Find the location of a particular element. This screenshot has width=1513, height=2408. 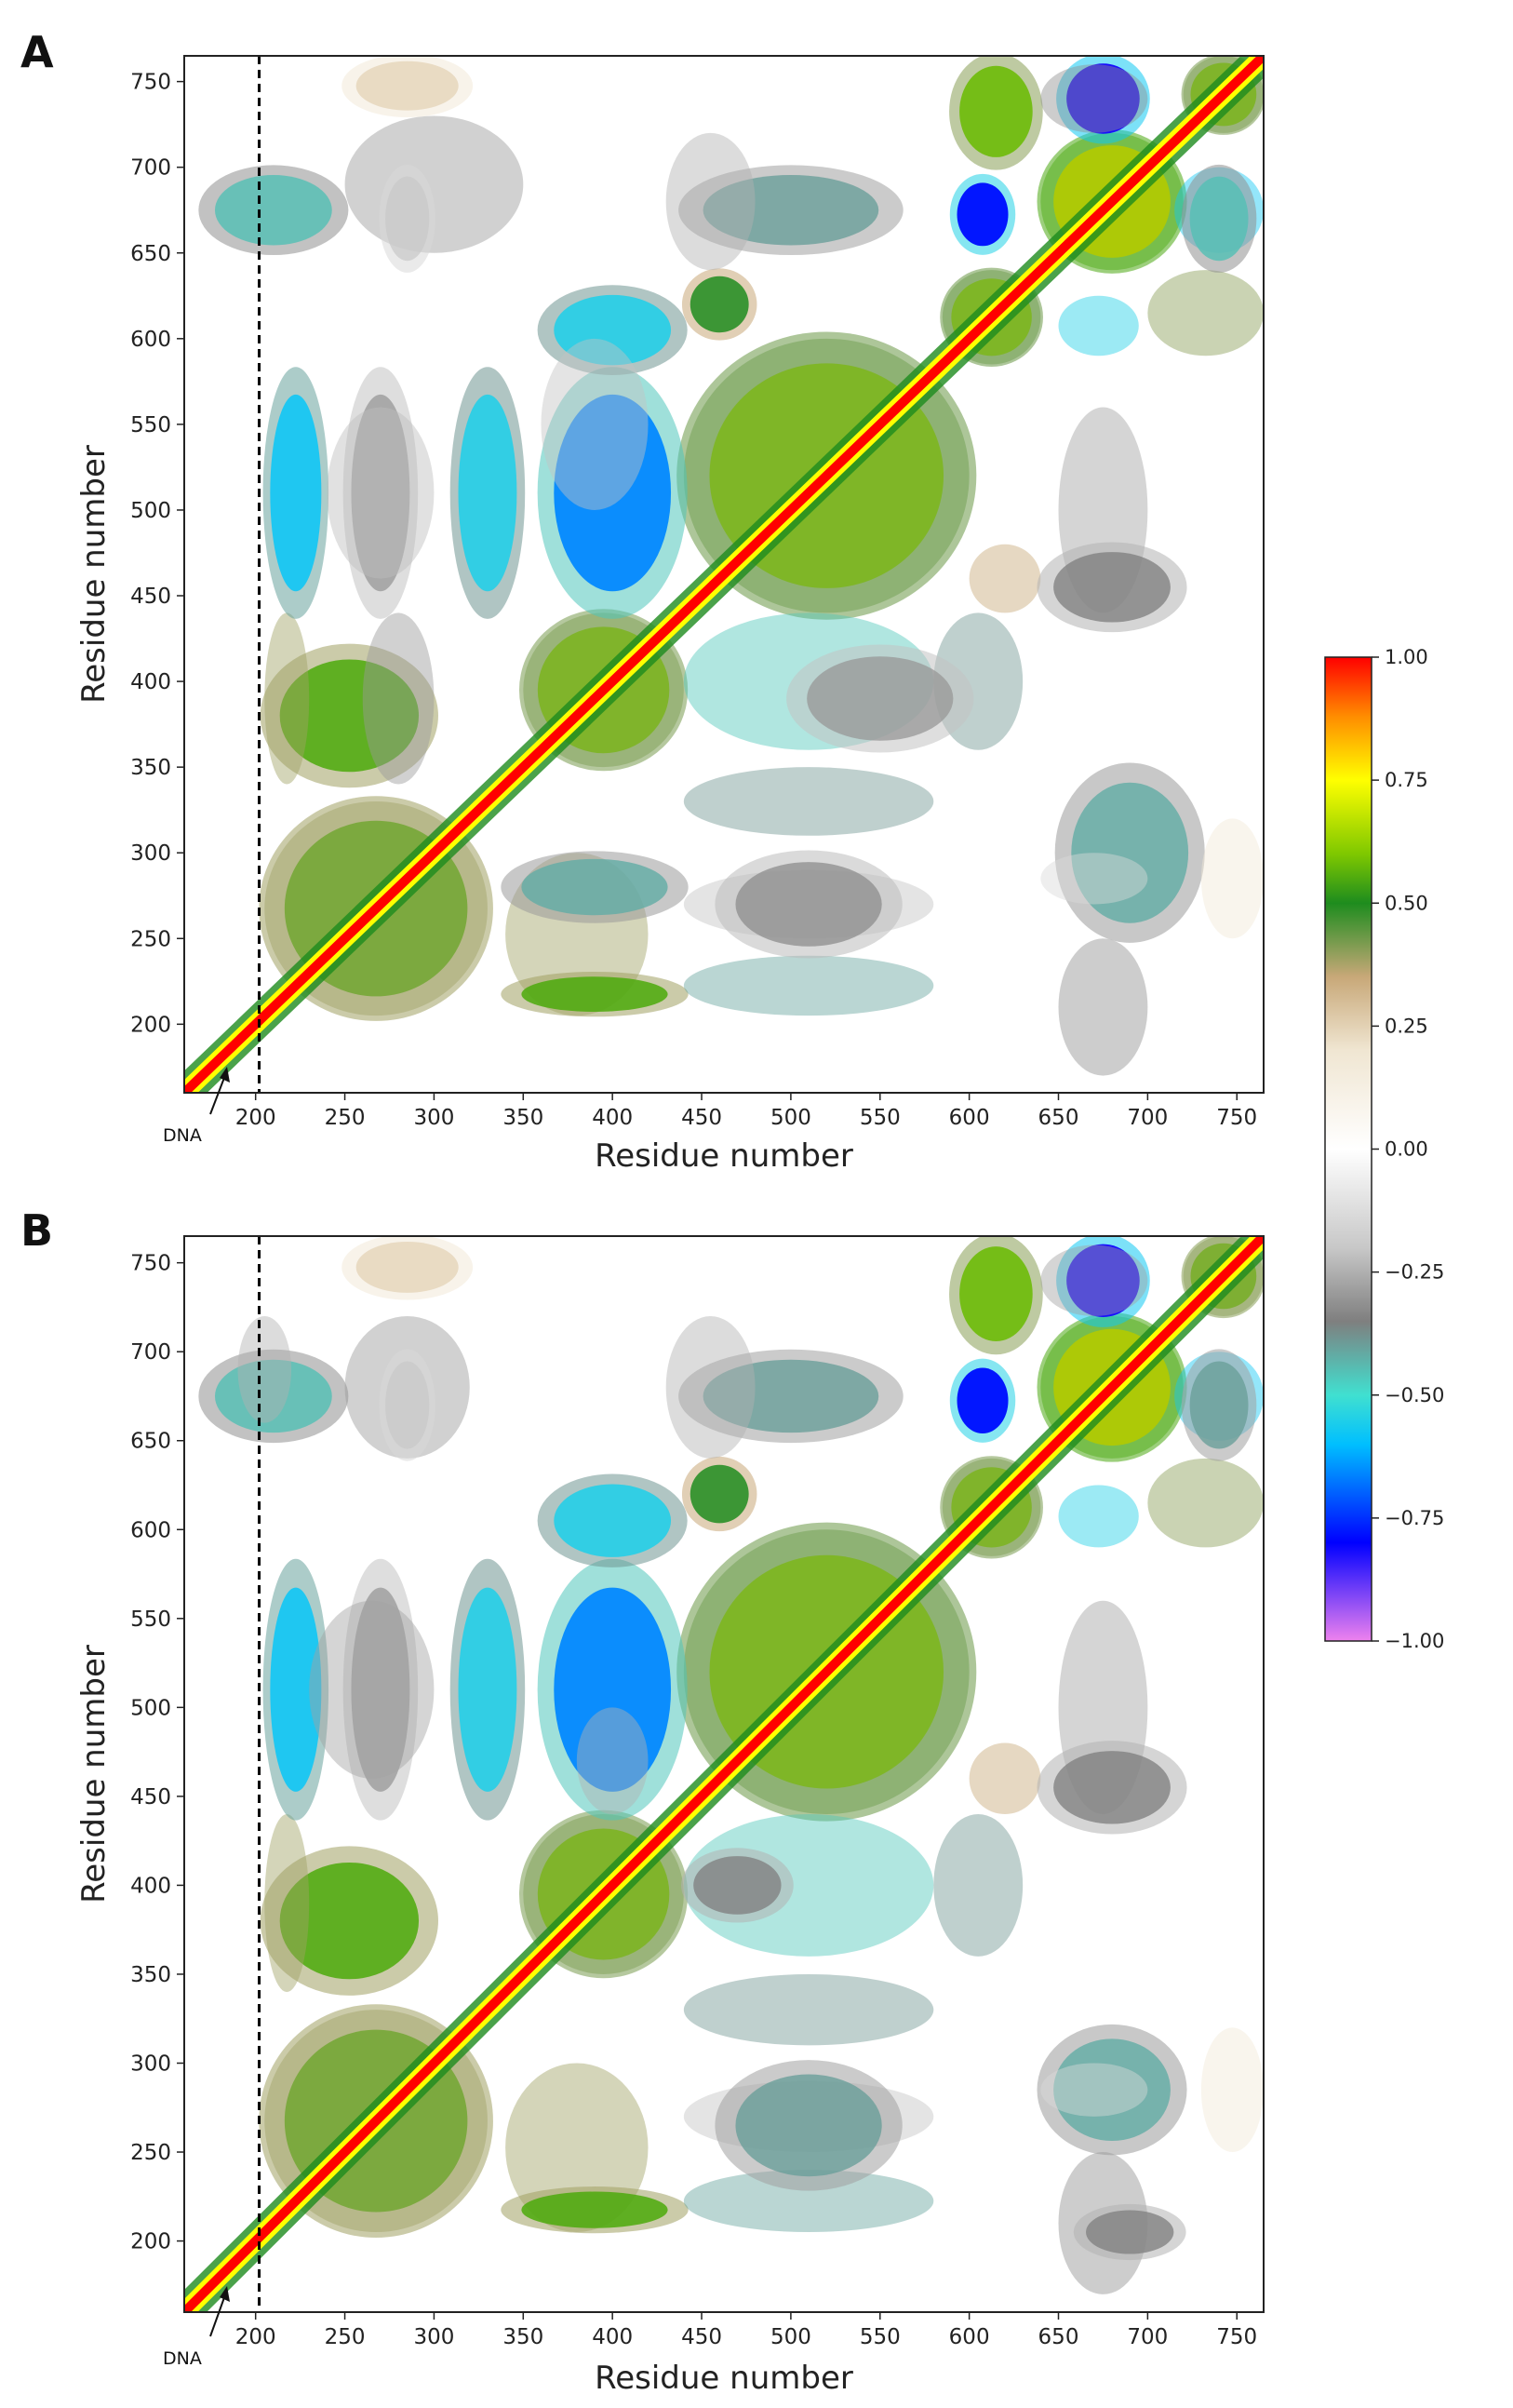

colorbar-tick-label: 0.50 is located at coordinates (1406, 903).